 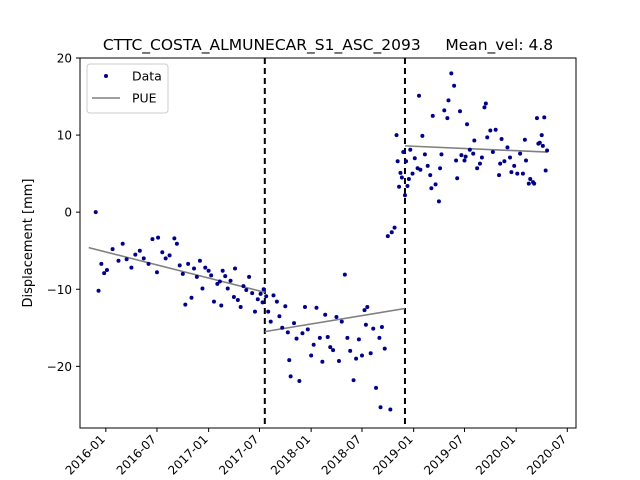 What do you see at coordinates (85, 454) in the screenshot?
I see `x-tick-label: 2016-01` at bounding box center [85, 454].